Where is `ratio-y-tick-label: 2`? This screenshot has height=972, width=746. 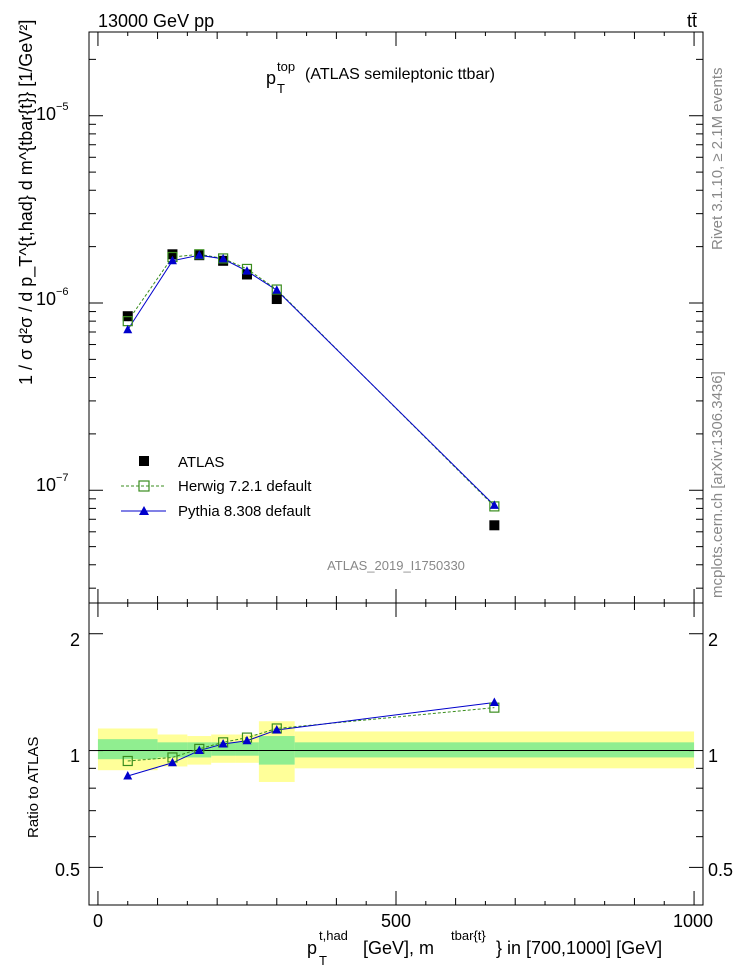 ratio-y-tick-label: 2 is located at coordinates (75, 640).